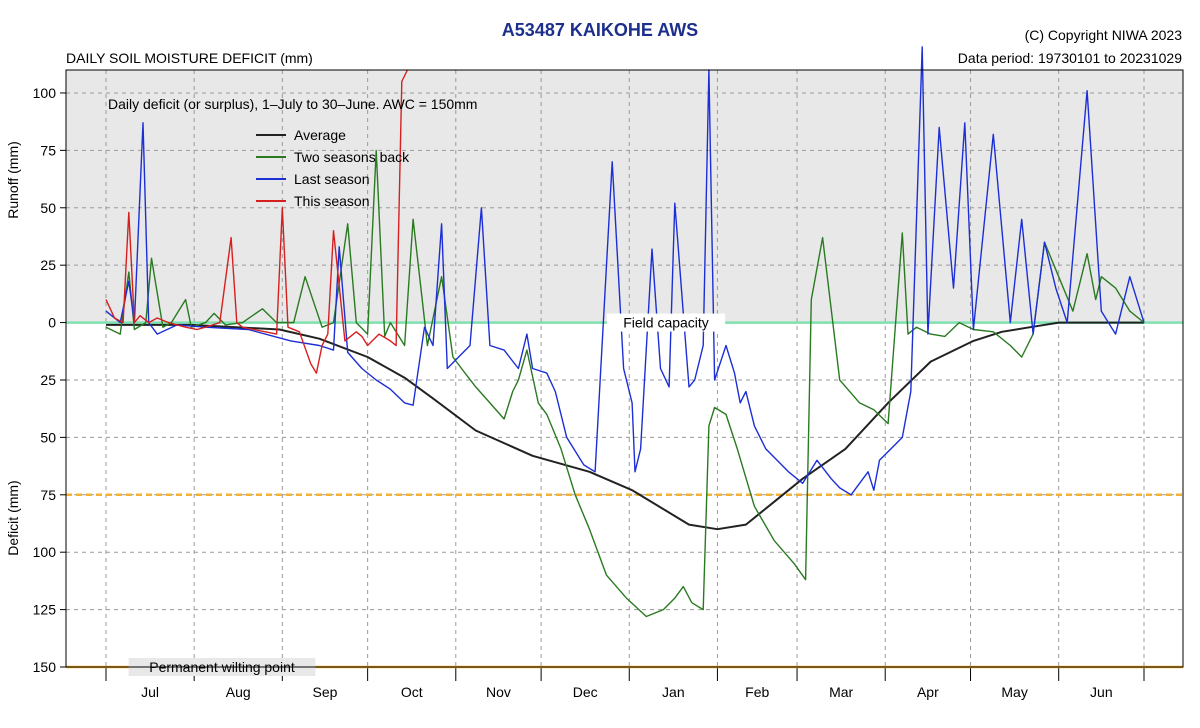  Describe the element at coordinates (1014, 692) in the screenshot. I see `x-tick-label: May` at that location.